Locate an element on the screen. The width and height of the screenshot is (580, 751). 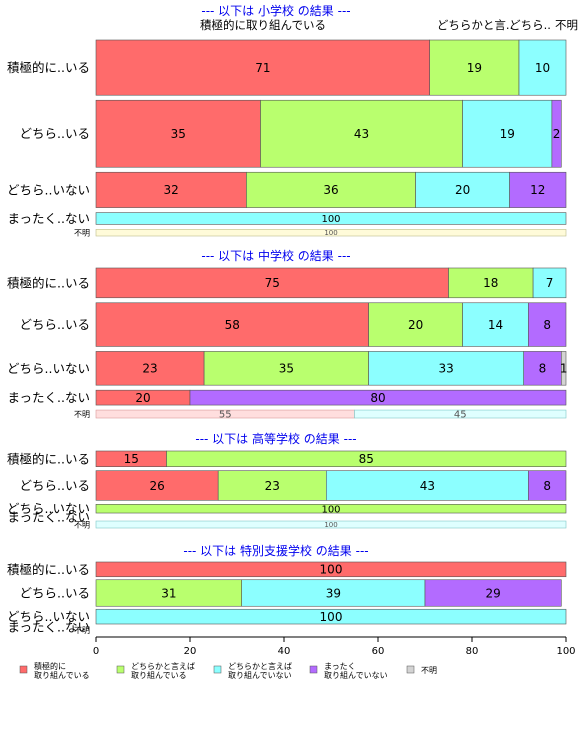
data-label: 33 is located at coordinates (446, 369).